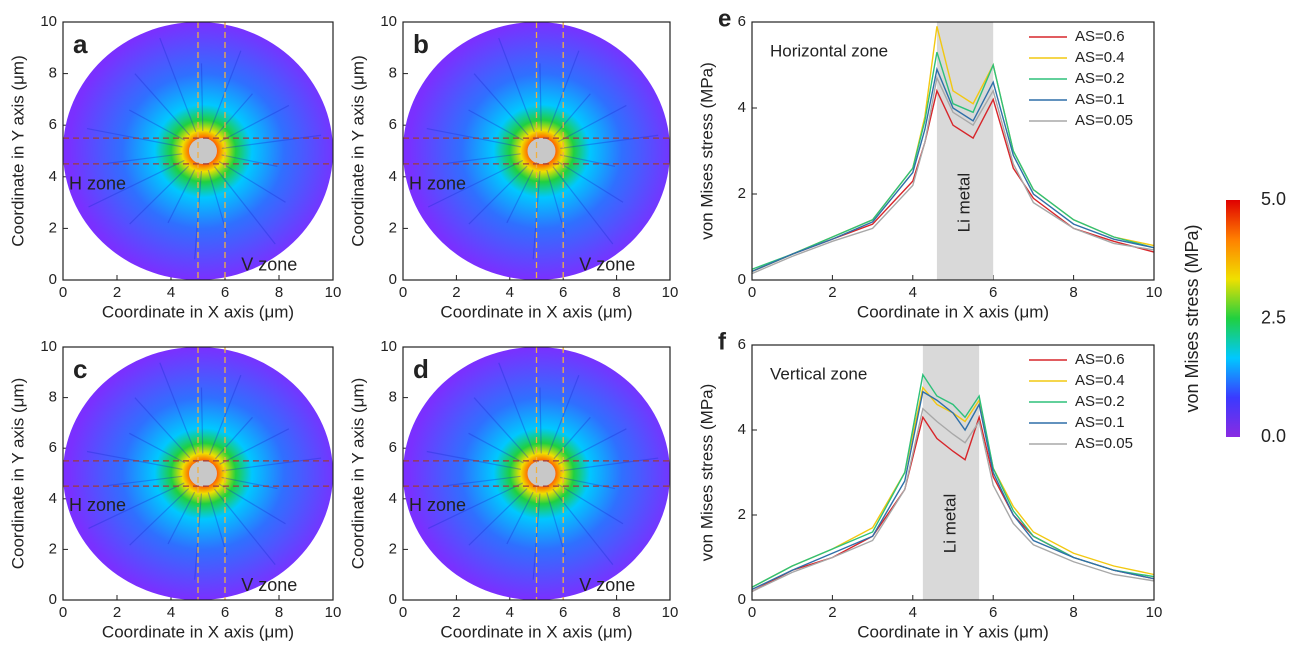 The width and height of the screenshot is (1307, 662). What do you see at coordinates (724, 18) in the screenshot?
I see `panel-label: e` at bounding box center [724, 18].